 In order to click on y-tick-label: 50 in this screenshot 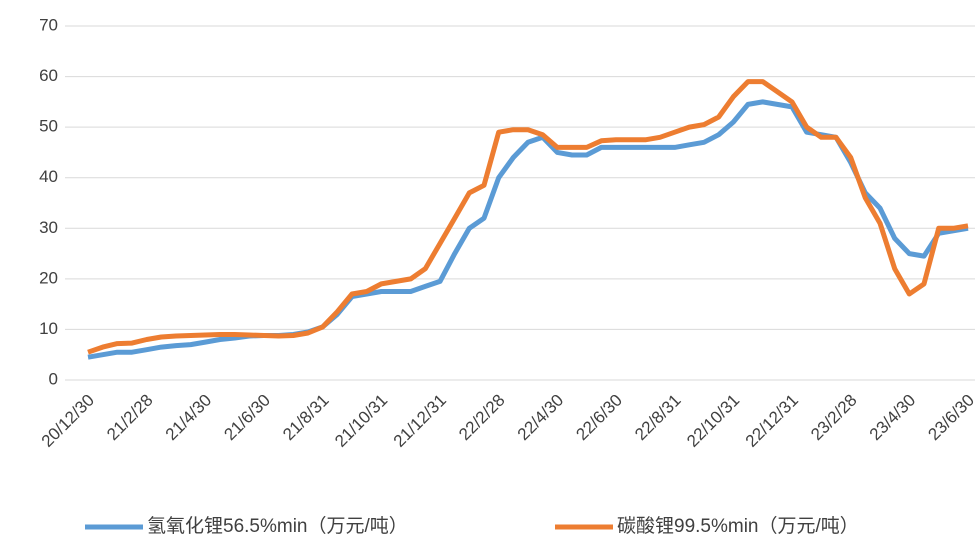, I will do `click(48, 126)`.